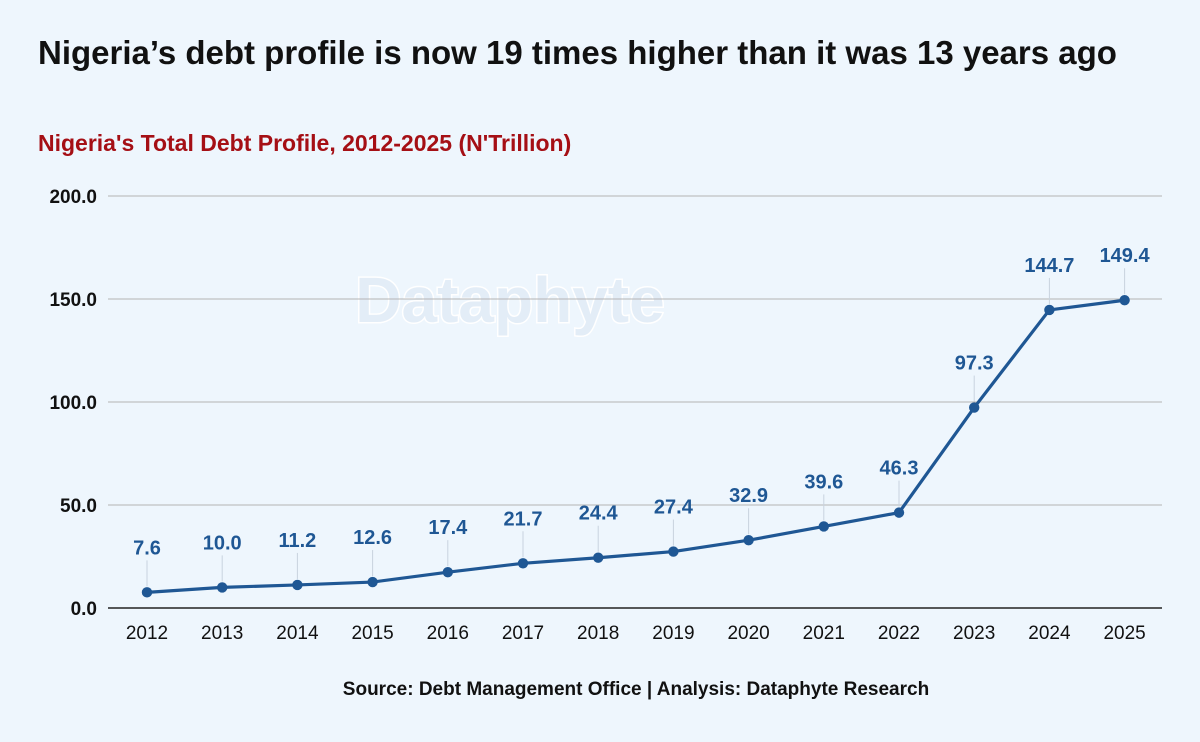 The image size is (1200, 742). What do you see at coordinates (674, 508) in the screenshot?
I see `data-label: 27.4` at bounding box center [674, 508].